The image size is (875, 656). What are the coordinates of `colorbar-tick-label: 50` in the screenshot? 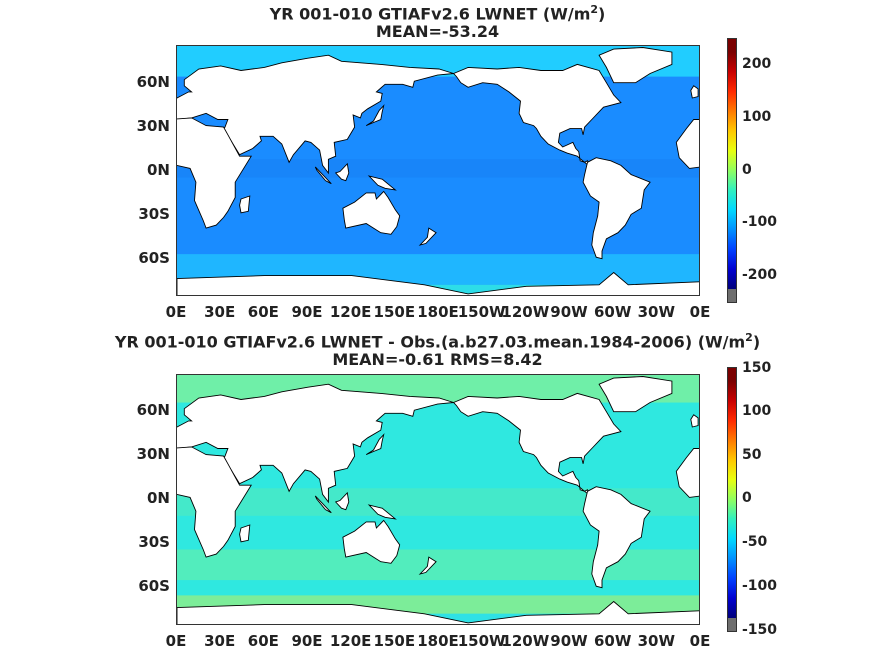 It's located at (752, 455).